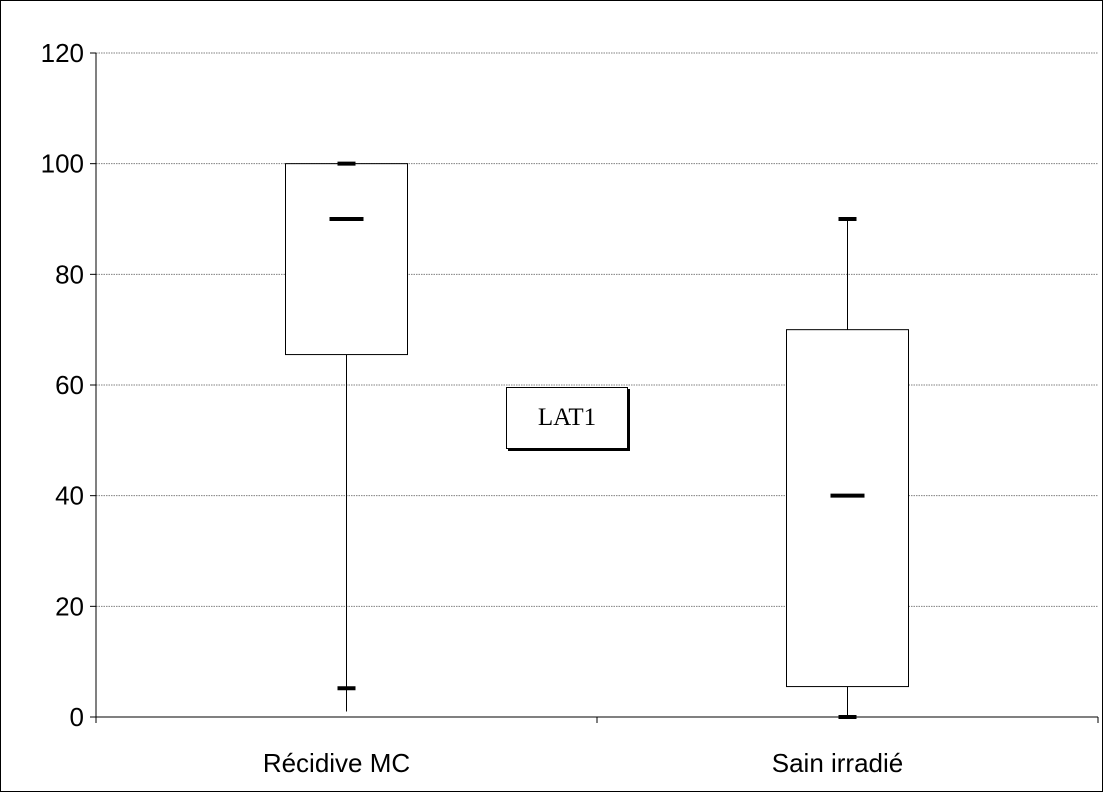 The height and width of the screenshot is (792, 1103). What do you see at coordinates (567, 418) in the screenshot?
I see `annotation-label: LAT1` at bounding box center [567, 418].